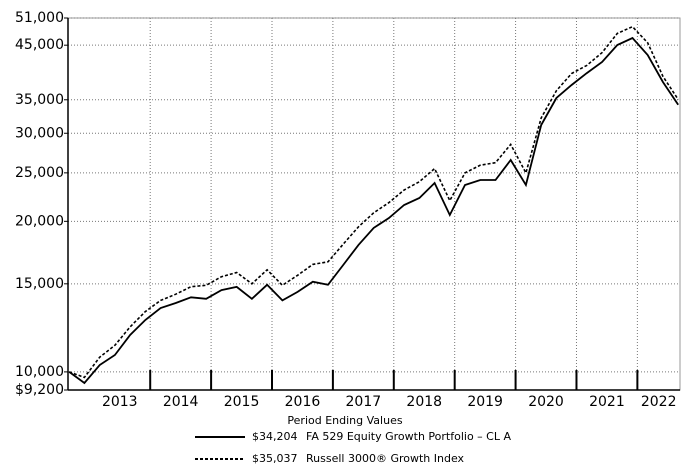  Describe the element at coordinates (344, 420) in the screenshot. I see `legend-title: Period Ending Values` at that location.